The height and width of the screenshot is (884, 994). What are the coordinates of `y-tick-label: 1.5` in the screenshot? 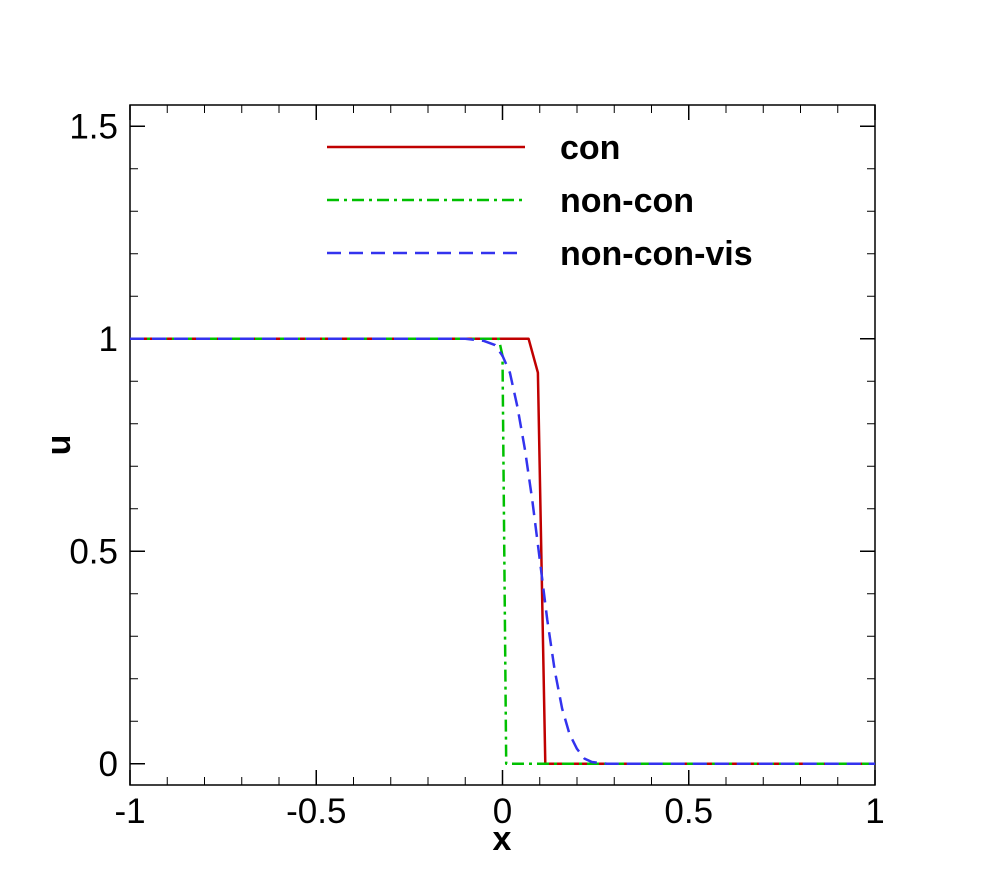 It's located at (93, 126).